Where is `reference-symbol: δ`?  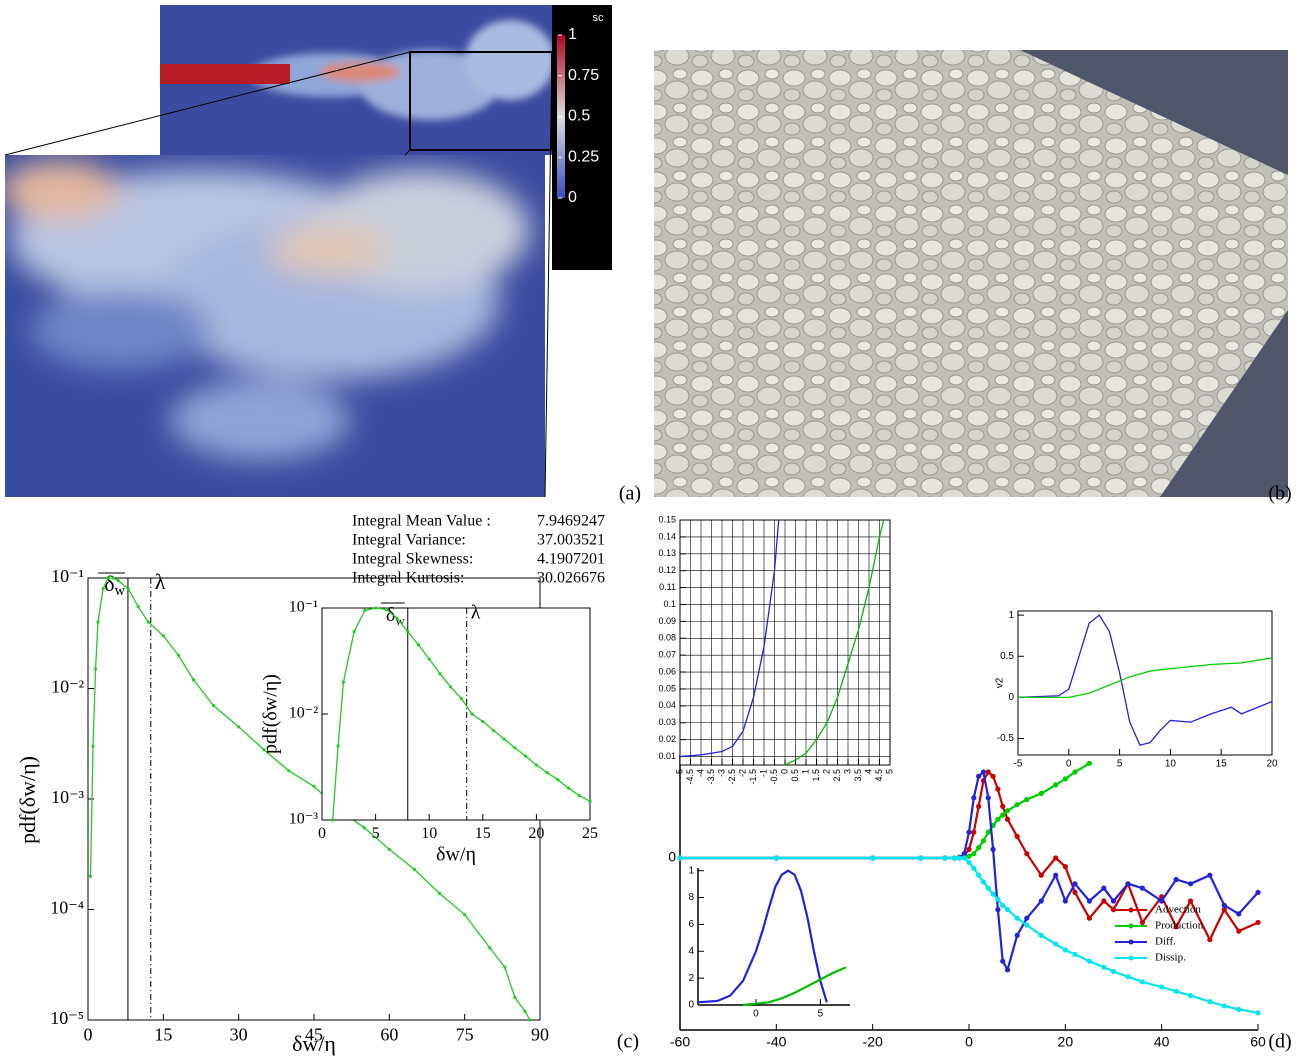 reference-symbol: δ is located at coordinates (390, 615).